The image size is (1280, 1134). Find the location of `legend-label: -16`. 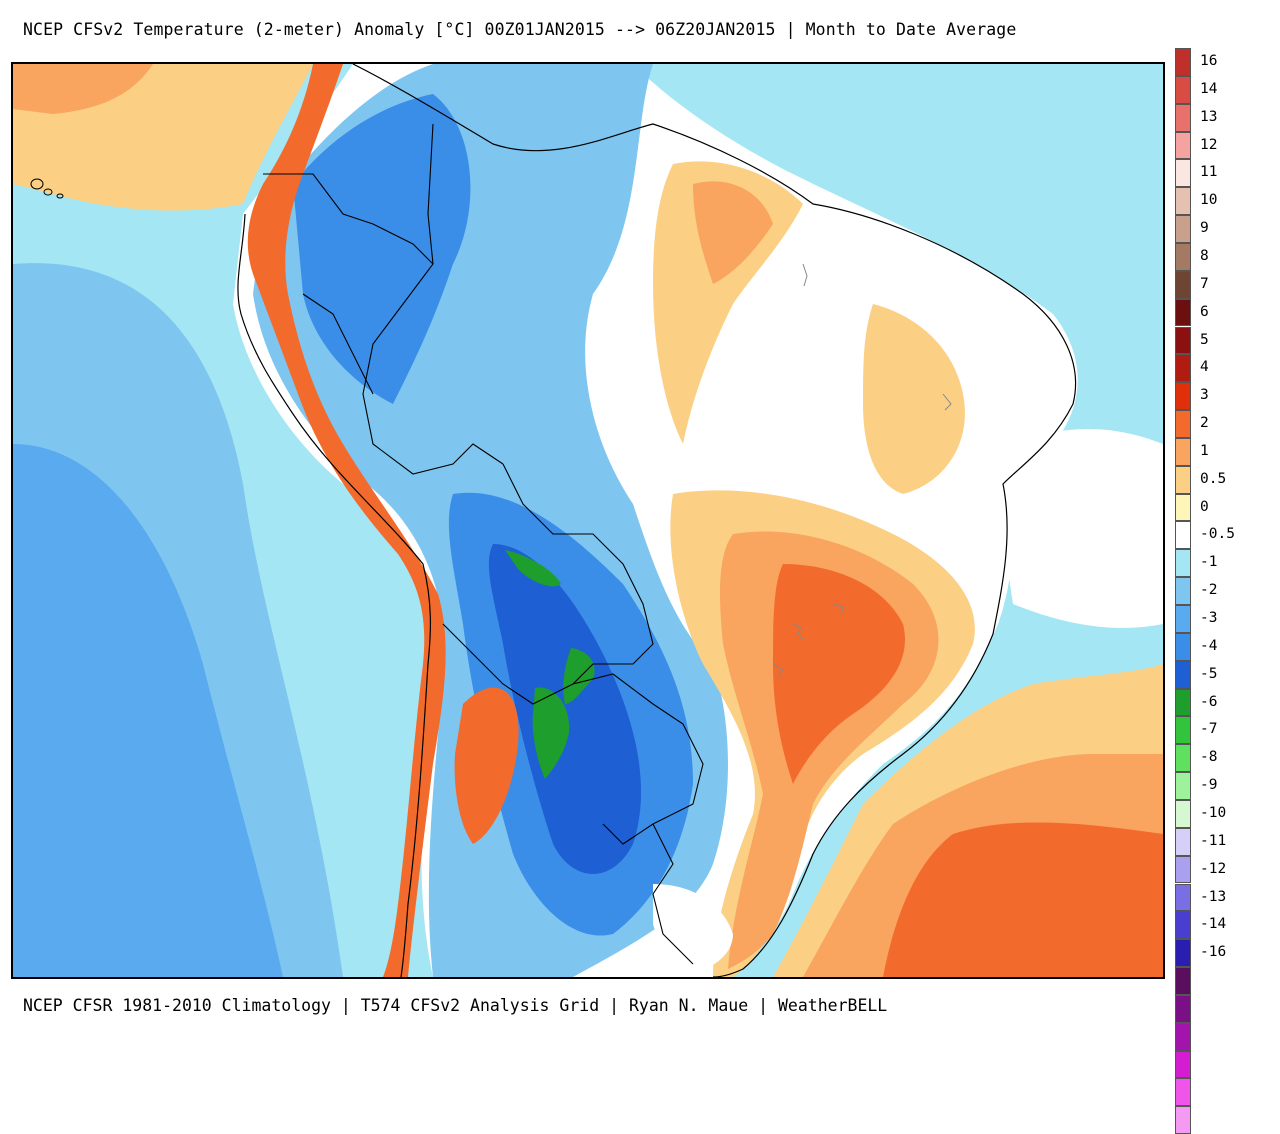

legend-label: -16 is located at coordinates (1213, 952).